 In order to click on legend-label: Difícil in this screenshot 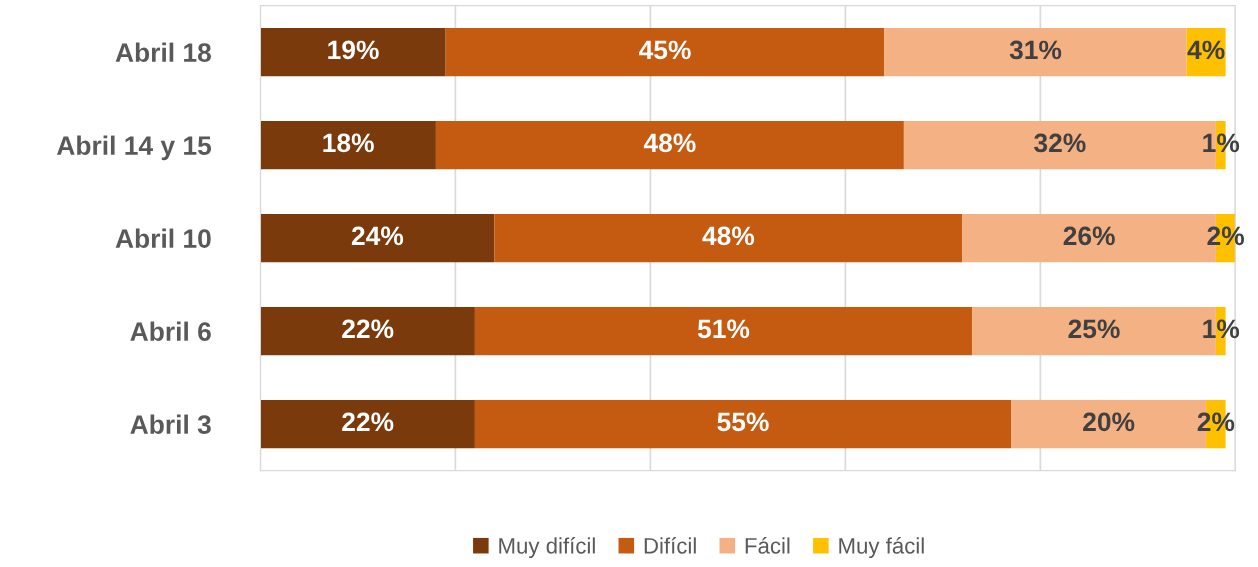, I will do `click(670, 545)`.